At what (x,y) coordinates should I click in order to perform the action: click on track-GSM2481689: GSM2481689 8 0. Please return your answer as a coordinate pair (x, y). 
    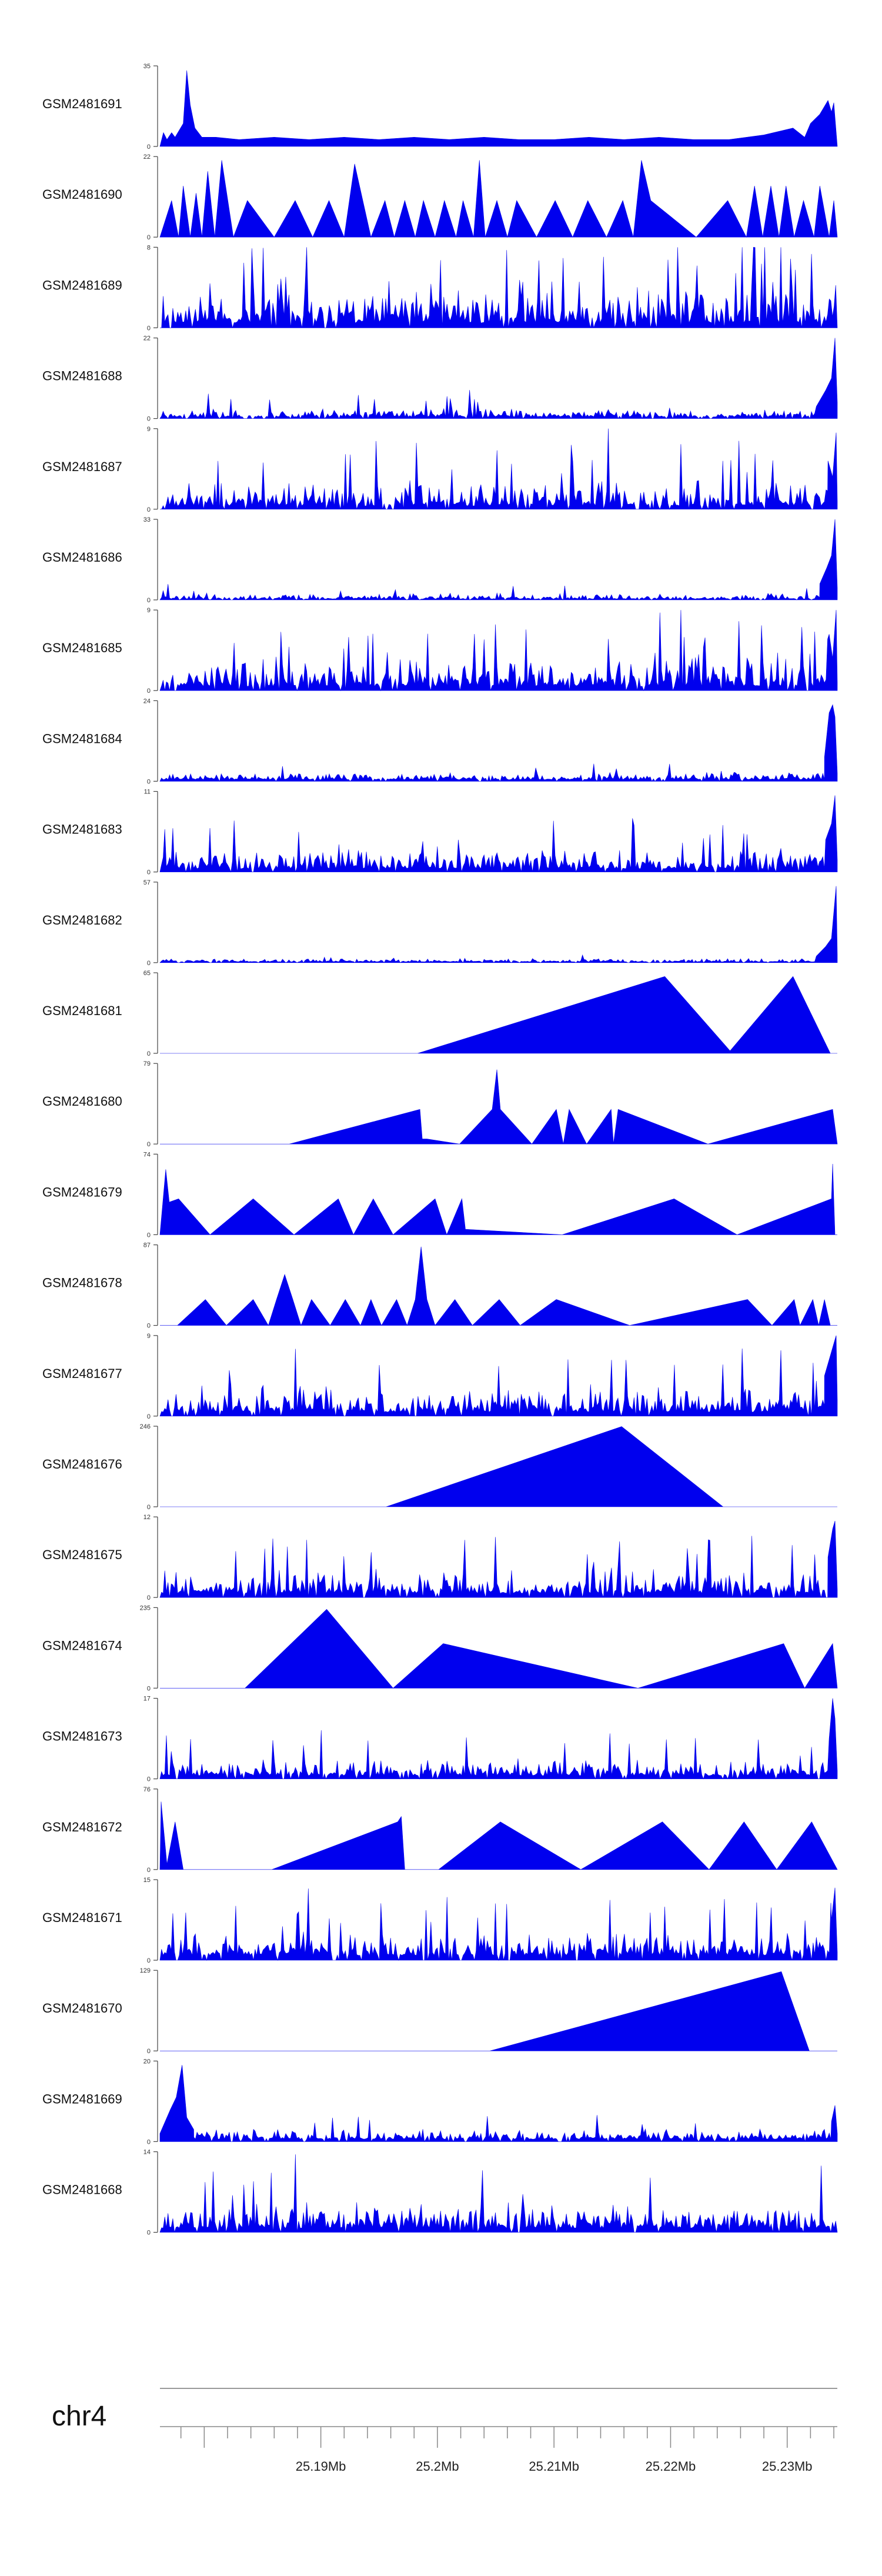
    Looking at the image, I should click on (440, 288).